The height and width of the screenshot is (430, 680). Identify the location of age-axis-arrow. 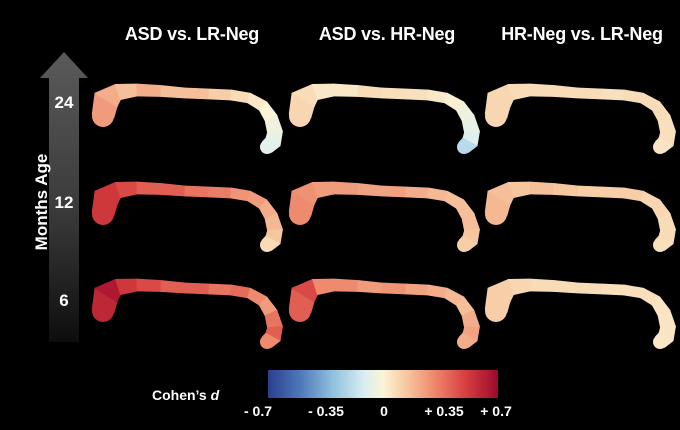
(64, 197).